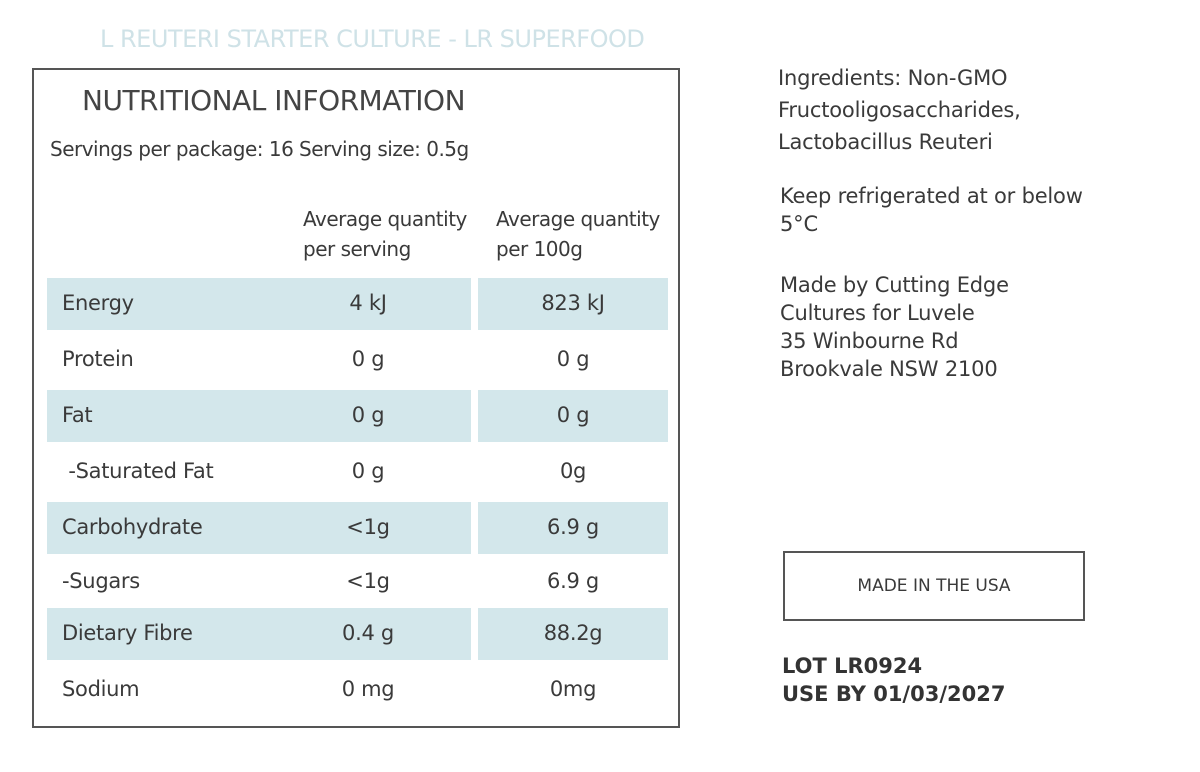 The width and height of the screenshot is (1200, 772). I want to click on serving-size: Serving size: 0.5g, so click(384, 149).